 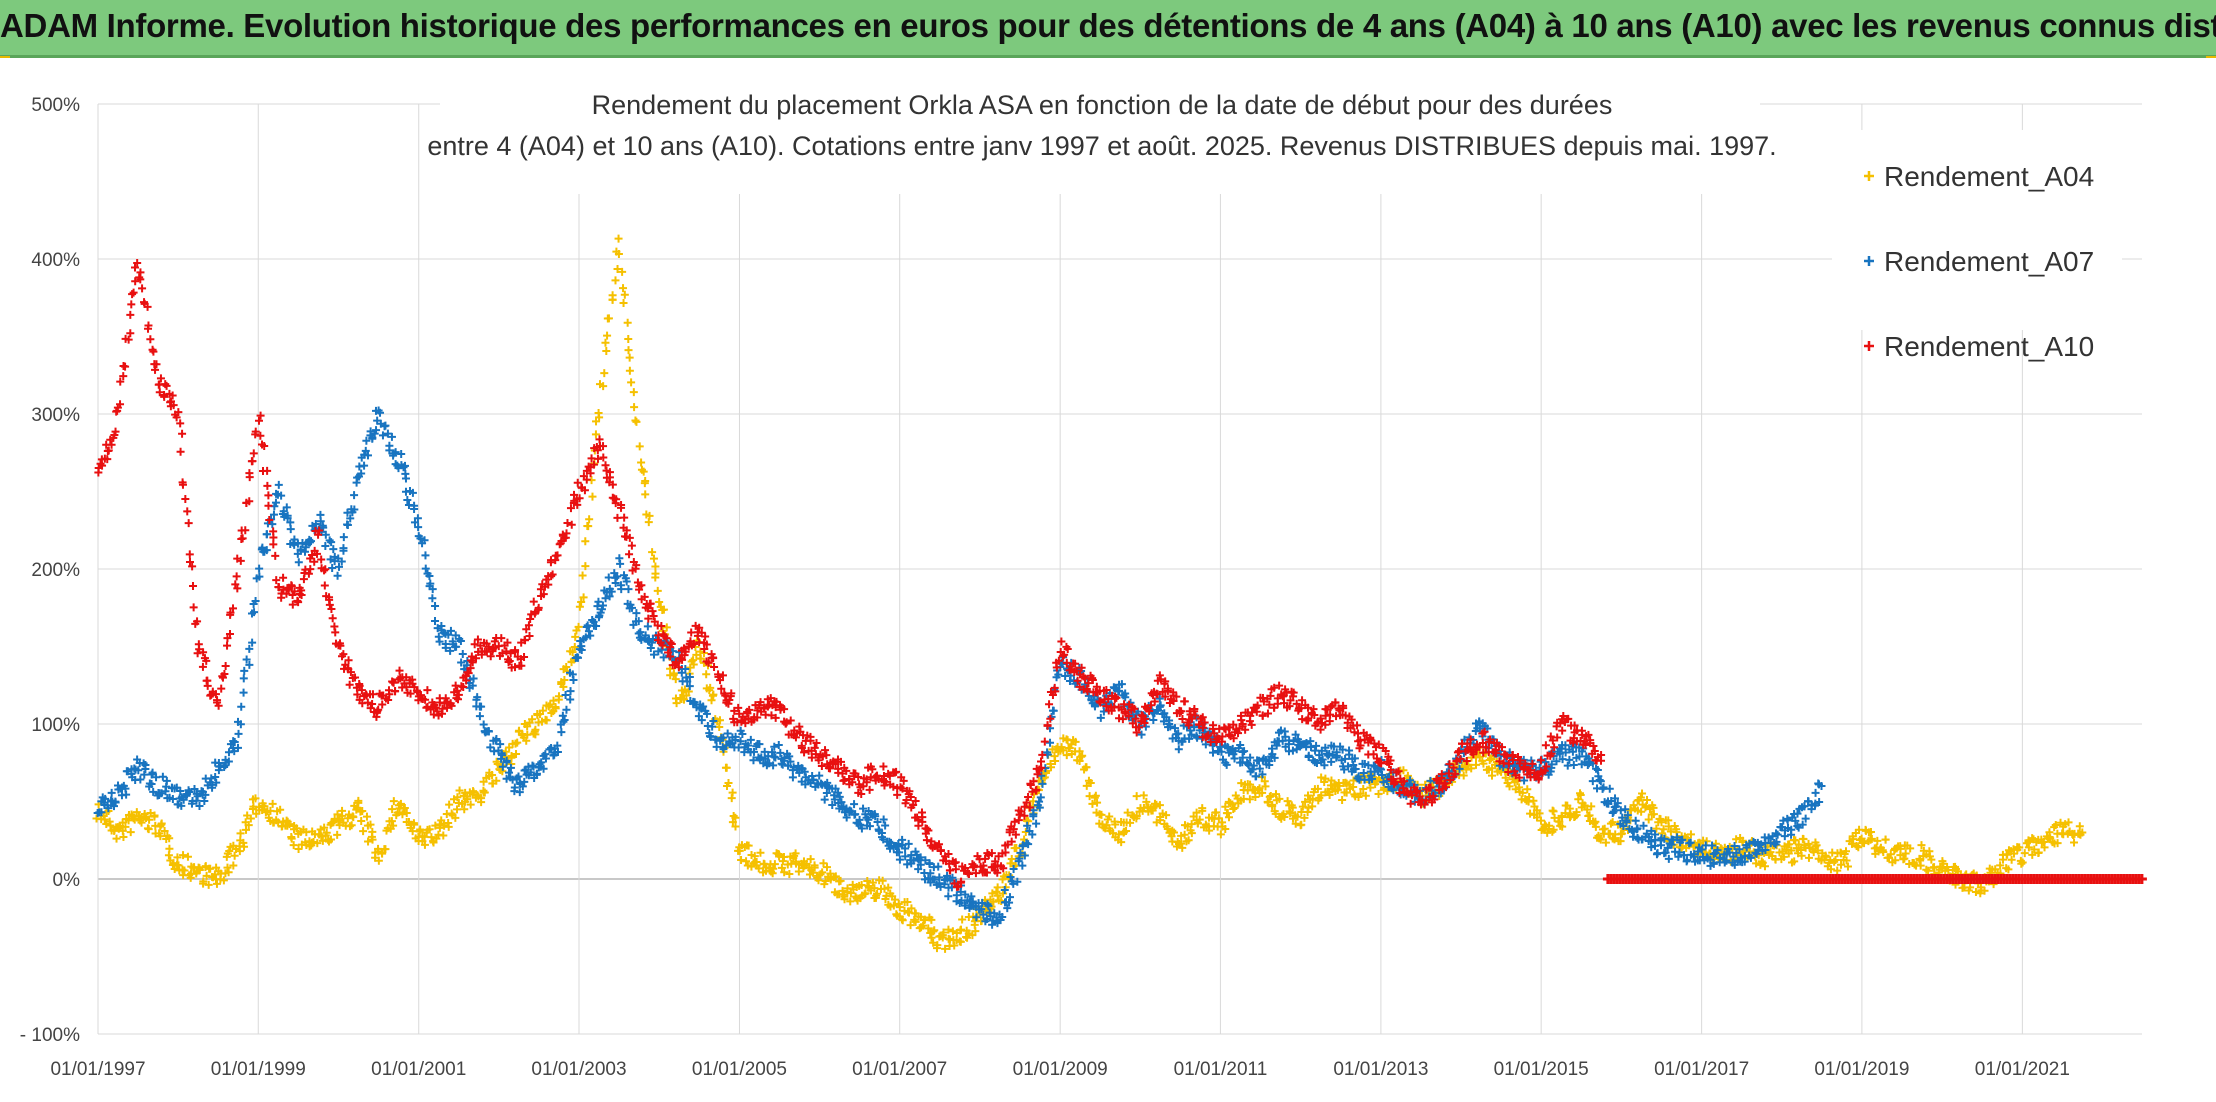 I want to click on x-tick-label: 01/01/2005, so click(x=739, y=1069).